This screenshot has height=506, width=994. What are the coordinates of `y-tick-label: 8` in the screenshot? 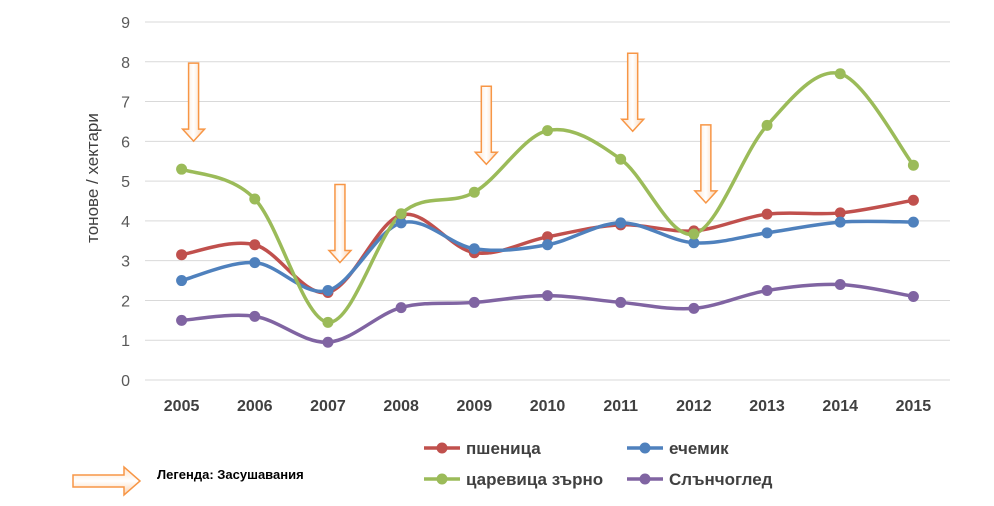 It's located at (125, 63).